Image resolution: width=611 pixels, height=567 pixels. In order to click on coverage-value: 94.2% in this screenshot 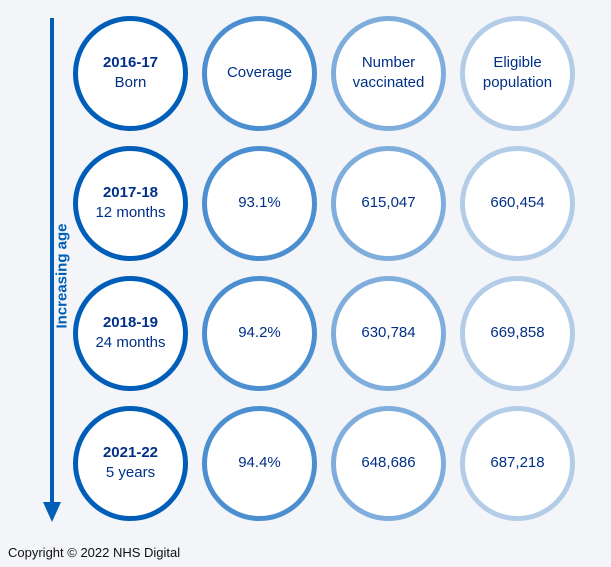, I will do `click(259, 332)`.